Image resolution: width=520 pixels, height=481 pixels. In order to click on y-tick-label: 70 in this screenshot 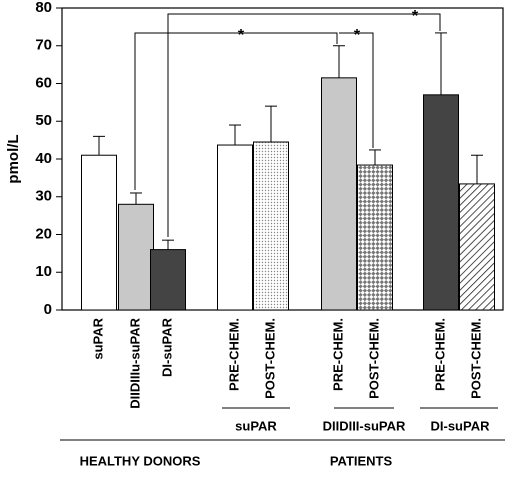, I will do `click(43, 45)`.